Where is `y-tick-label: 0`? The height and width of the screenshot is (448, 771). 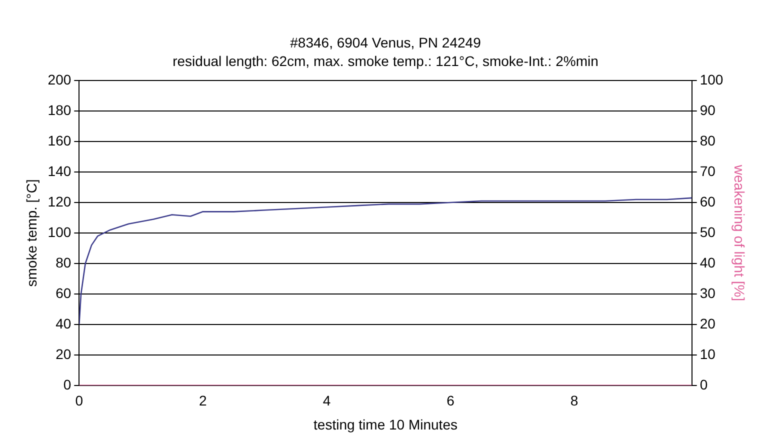 y-tick-label: 0 is located at coordinates (67, 384).